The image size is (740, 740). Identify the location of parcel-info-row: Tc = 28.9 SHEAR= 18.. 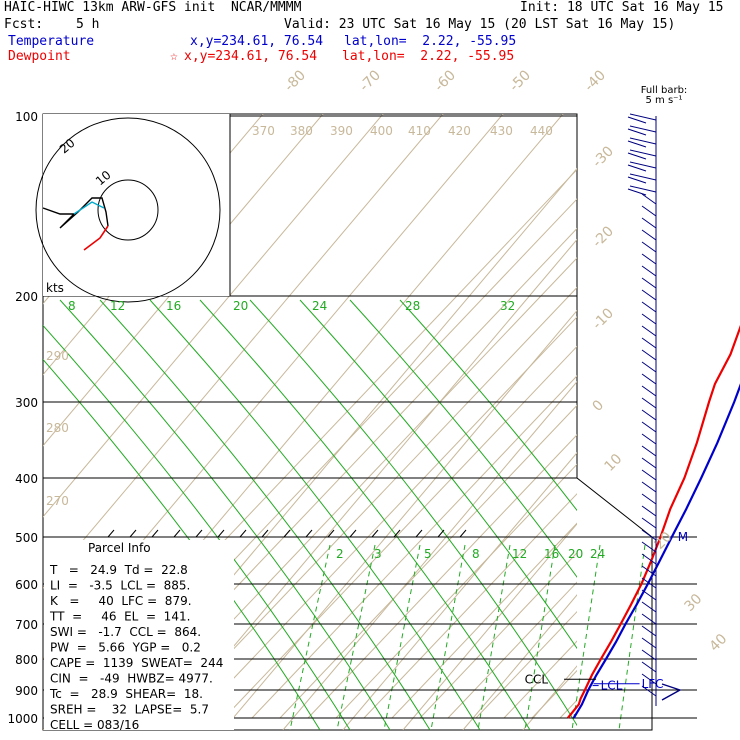
(126, 694).